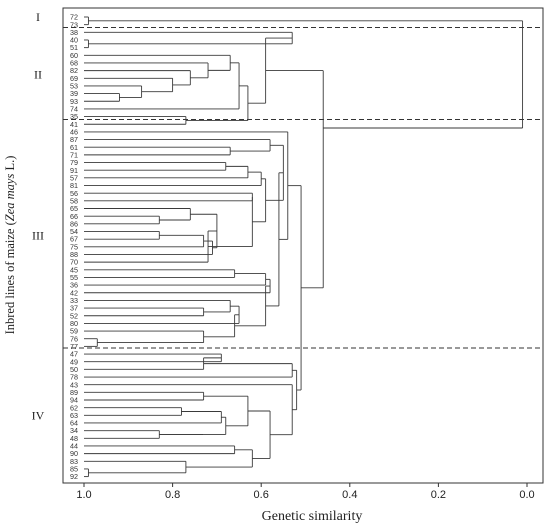 Image resolution: width=550 pixels, height=527 pixels. What do you see at coordinates (74, 162) in the screenshot?
I see `leaf-label: 79` at bounding box center [74, 162].